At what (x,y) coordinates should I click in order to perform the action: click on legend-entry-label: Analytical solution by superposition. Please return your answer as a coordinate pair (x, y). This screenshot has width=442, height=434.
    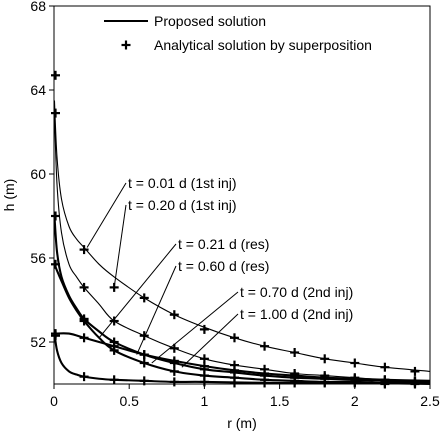
    Looking at the image, I should click on (263, 45).